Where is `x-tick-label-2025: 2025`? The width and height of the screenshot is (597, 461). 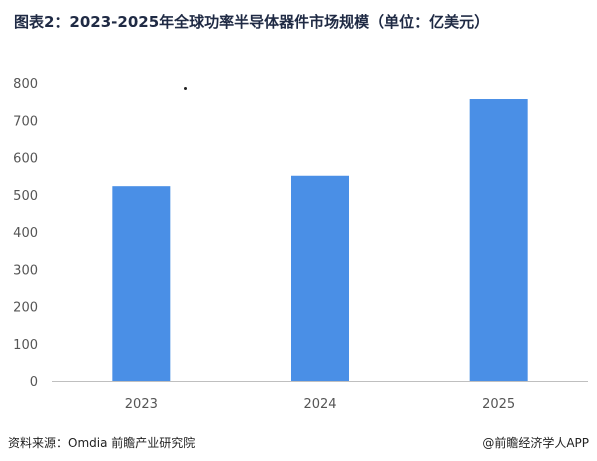 x-tick-label-2025: 2025 is located at coordinates (498, 404).